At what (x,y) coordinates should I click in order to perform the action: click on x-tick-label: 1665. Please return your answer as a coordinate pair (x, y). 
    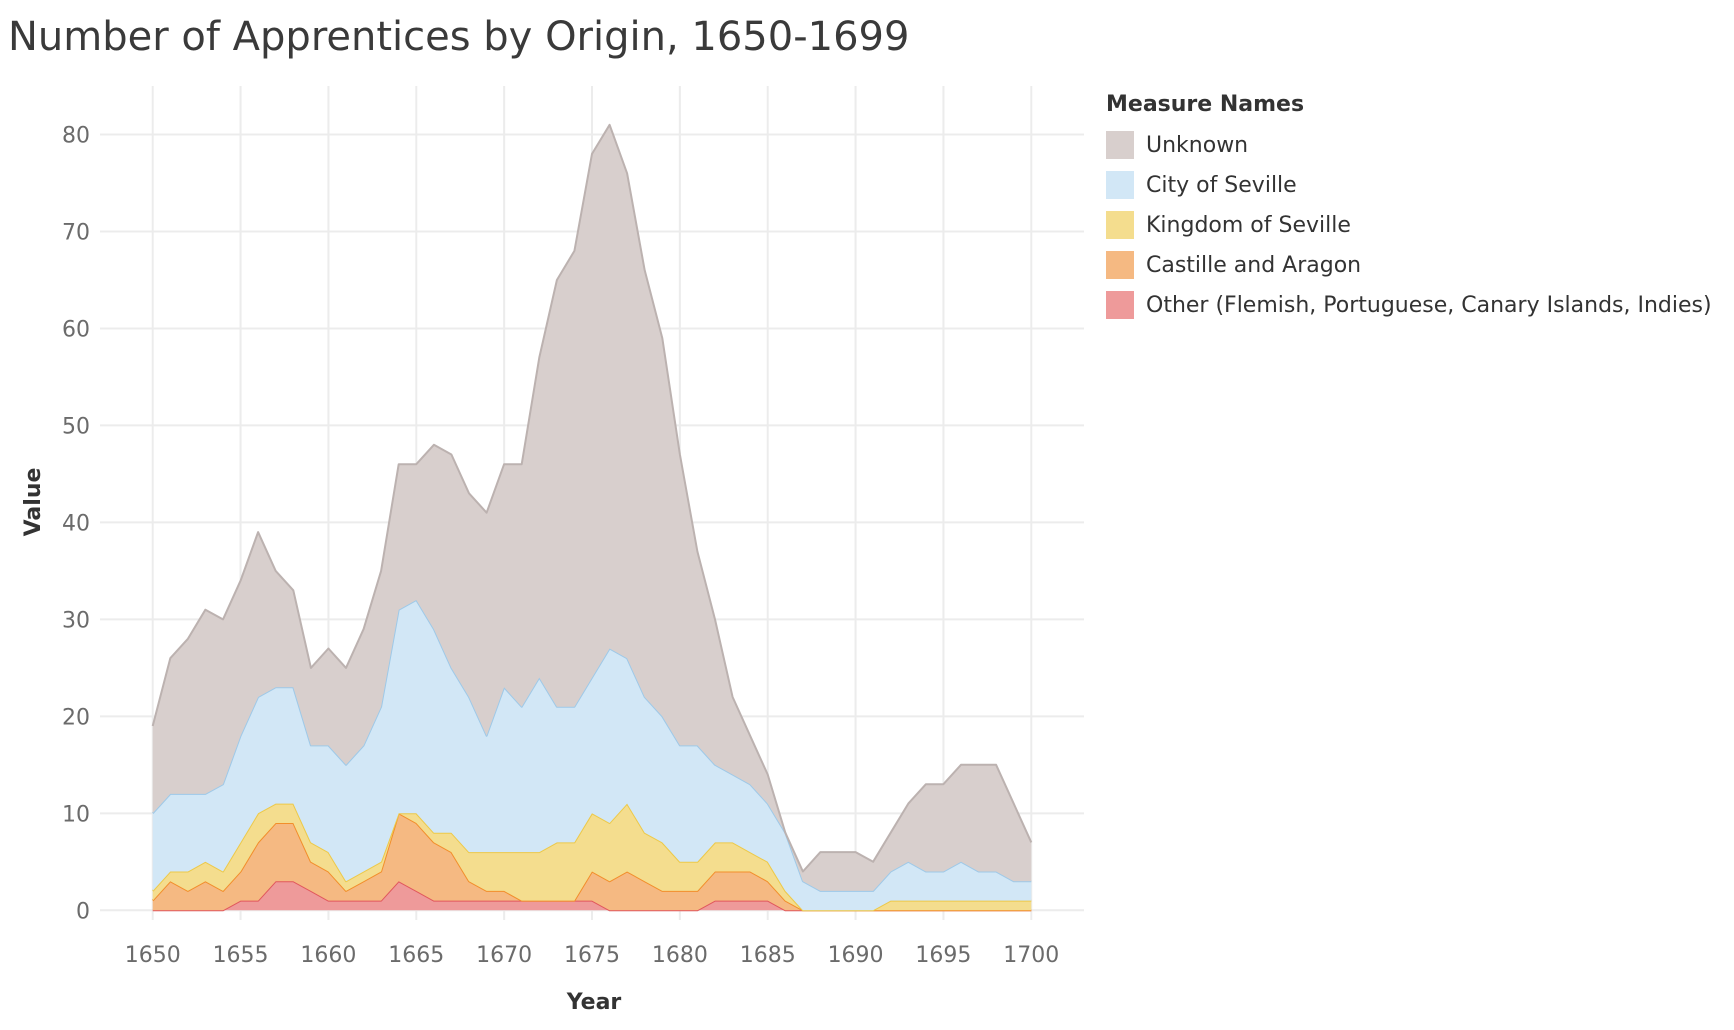
    Looking at the image, I should click on (416, 955).